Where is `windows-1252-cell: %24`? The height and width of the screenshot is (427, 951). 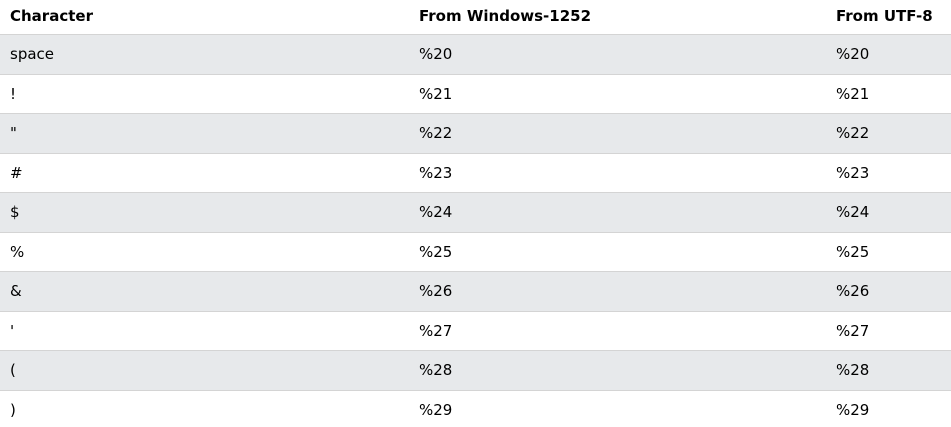
windows-1252-cell: %24 is located at coordinates (436, 212).